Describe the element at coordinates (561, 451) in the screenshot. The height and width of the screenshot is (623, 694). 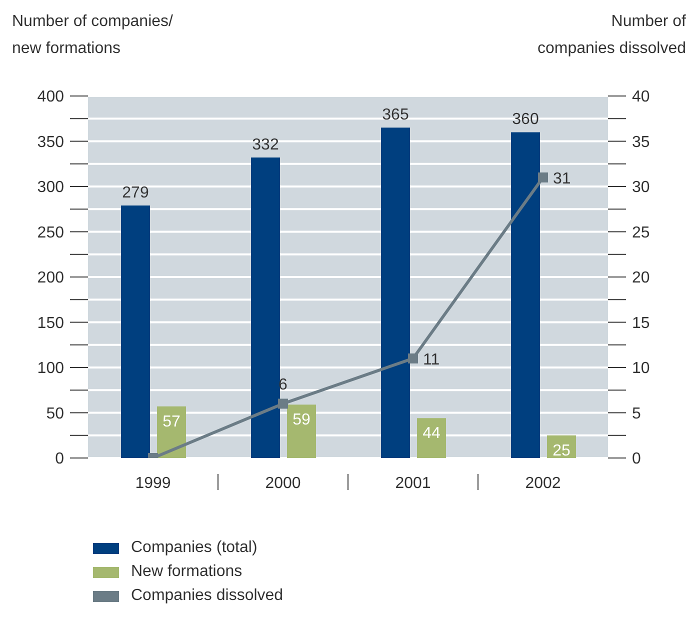
I see `data-label: 25` at that location.